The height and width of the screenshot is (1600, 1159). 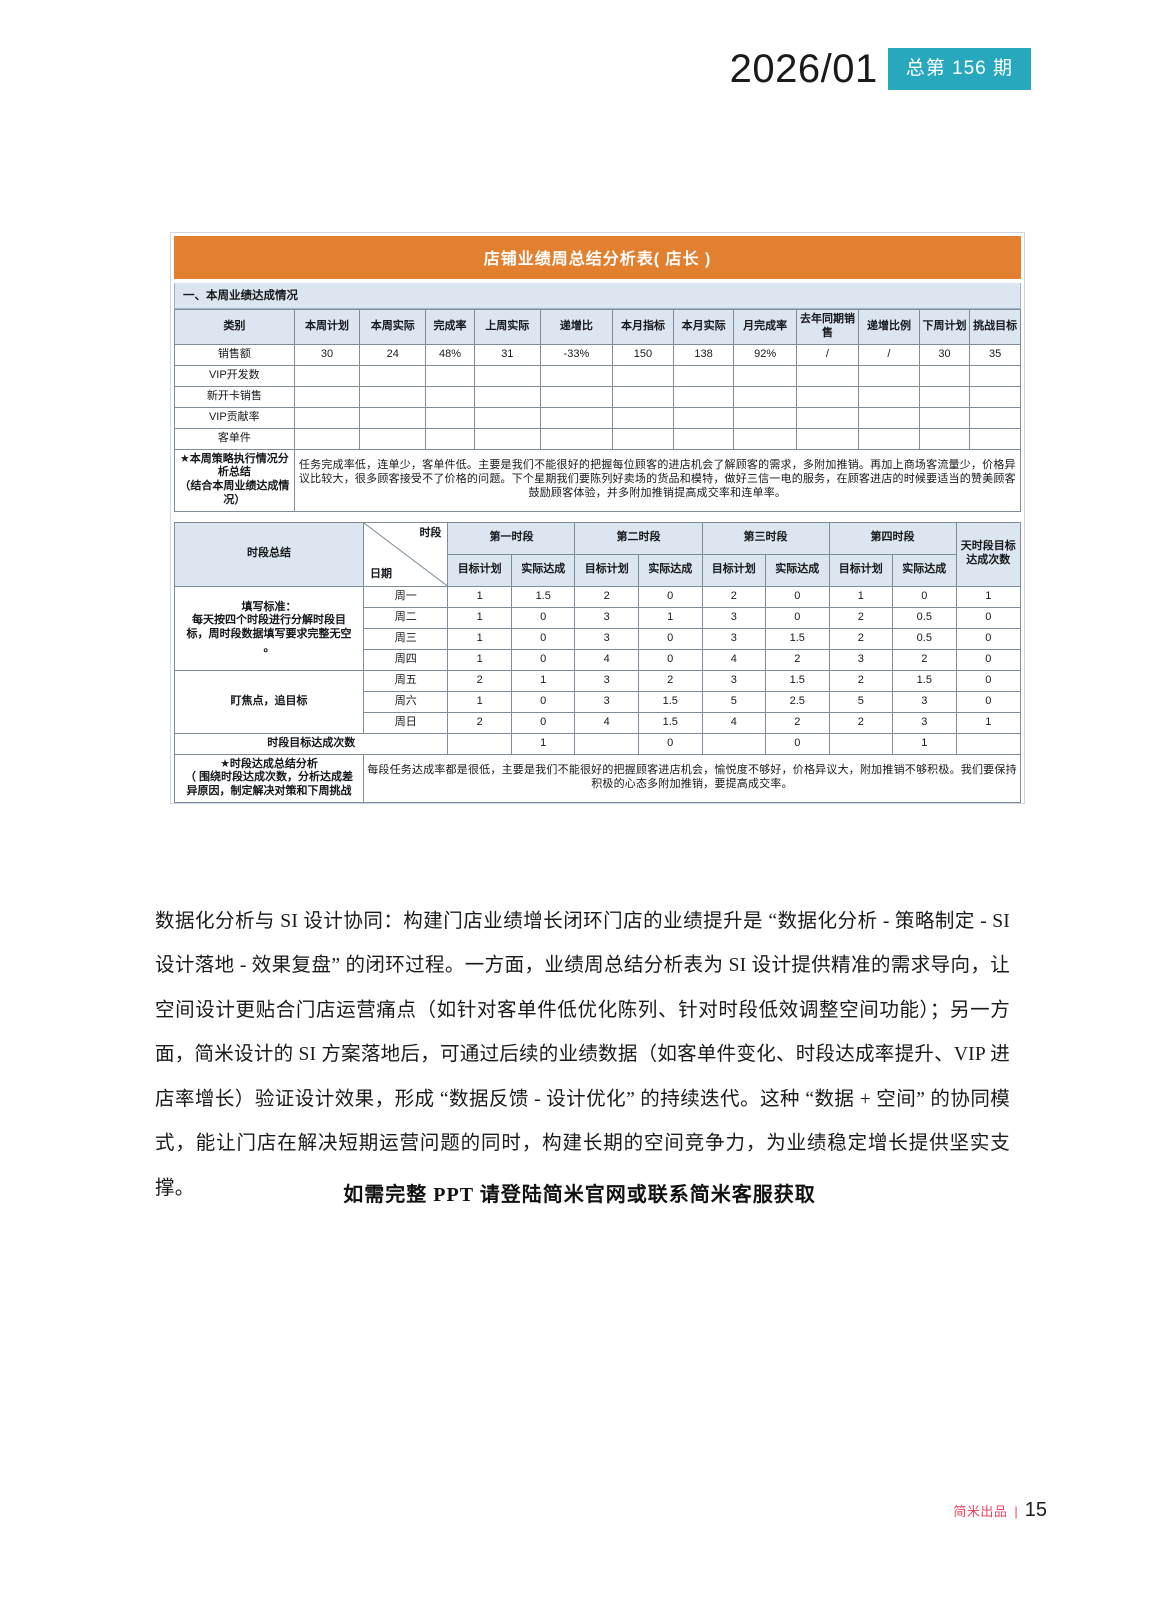 I want to click on timeslot-label: 时段, so click(x=430, y=532).